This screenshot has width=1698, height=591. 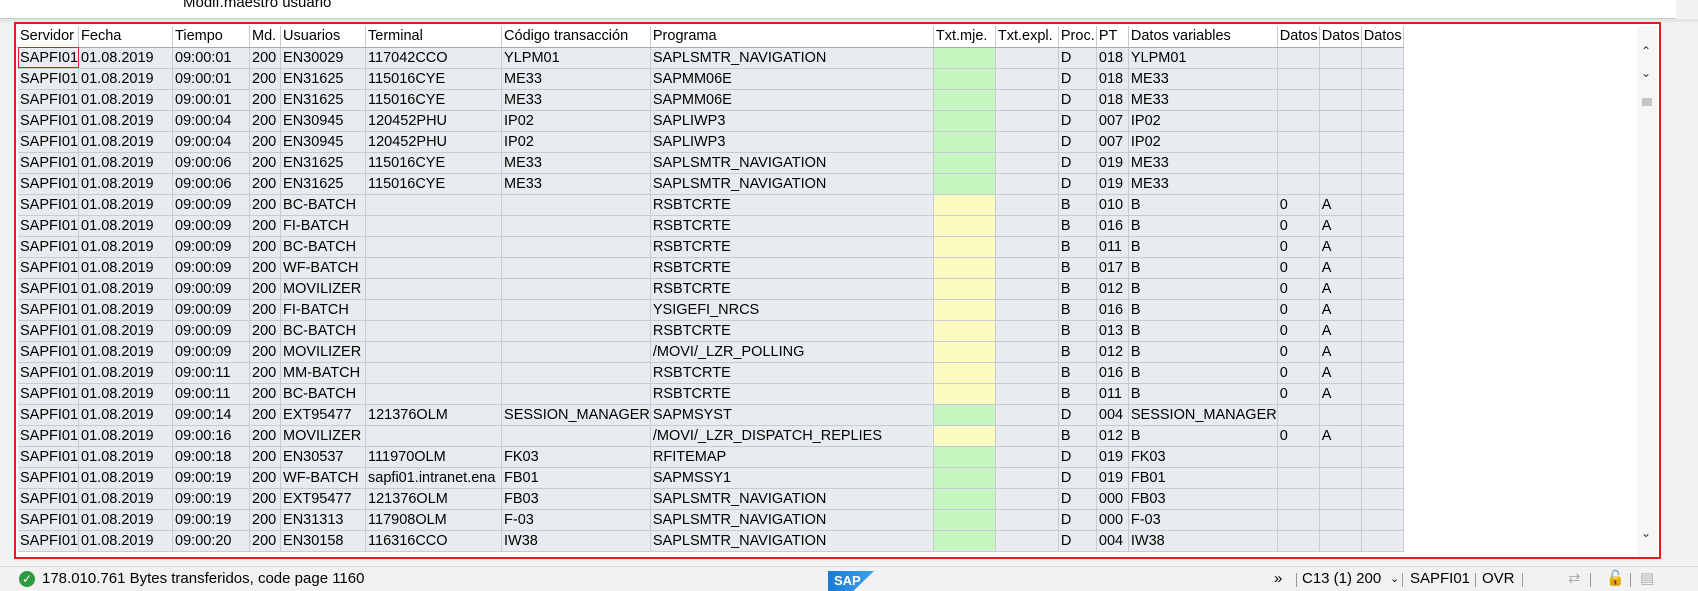 What do you see at coordinates (1112, 121) in the screenshot?
I see `cell-pt: 007` at bounding box center [1112, 121].